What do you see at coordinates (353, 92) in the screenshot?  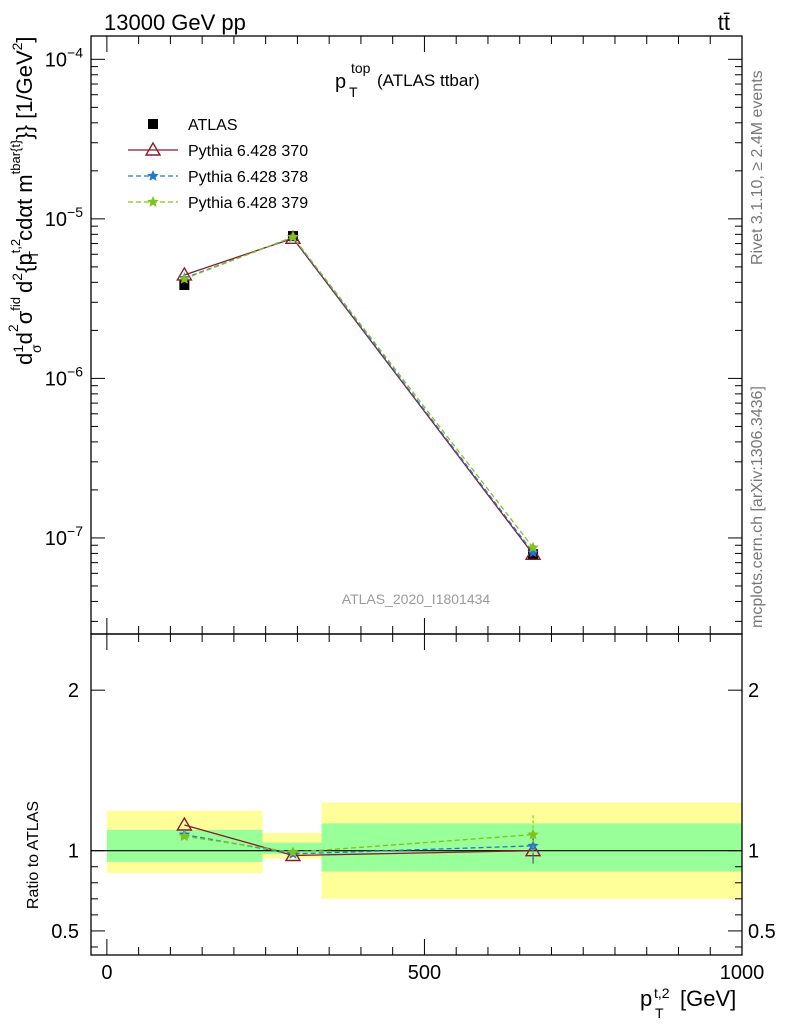 I see `title-sub: T` at bounding box center [353, 92].